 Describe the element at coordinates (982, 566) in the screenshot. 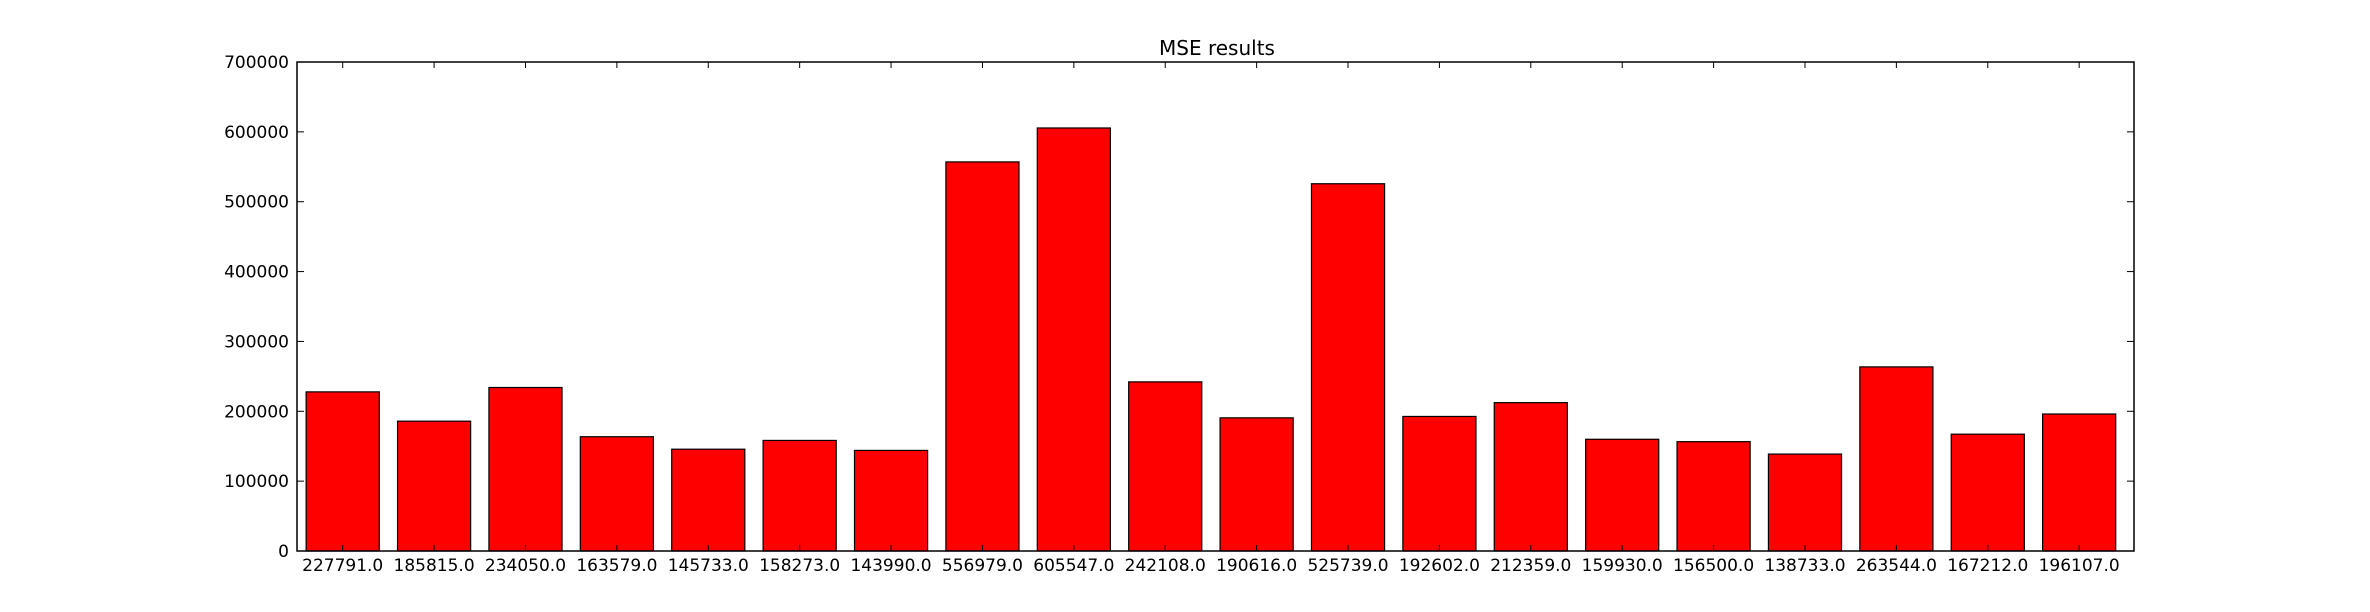

I see `x-tick-label-8: 556979.0` at that location.